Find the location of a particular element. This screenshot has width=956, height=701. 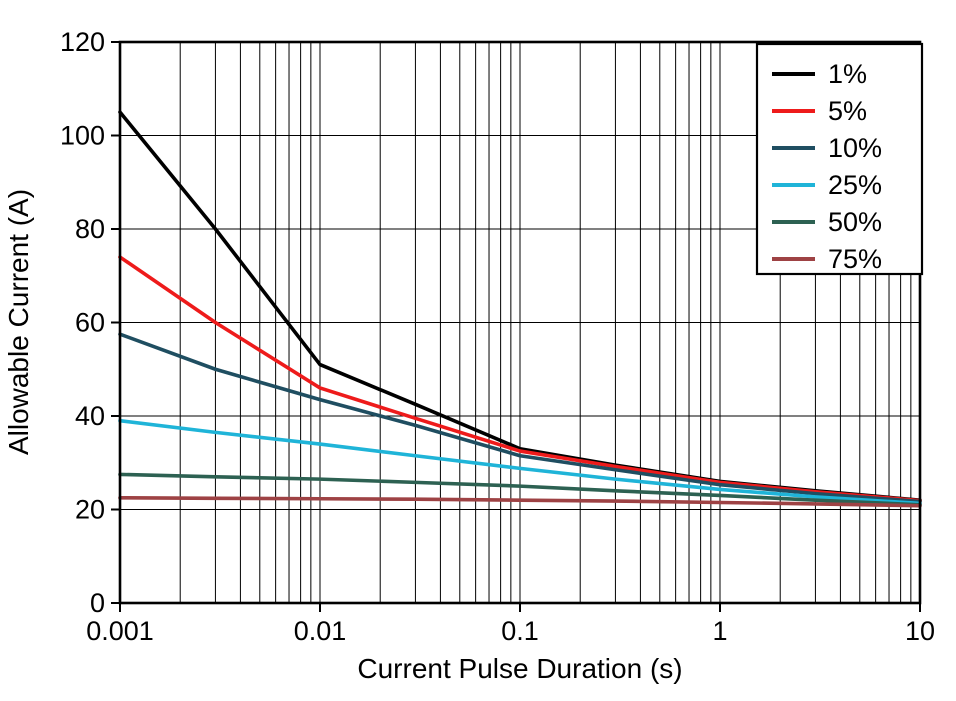

legend-label: 50% is located at coordinates (855, 222).